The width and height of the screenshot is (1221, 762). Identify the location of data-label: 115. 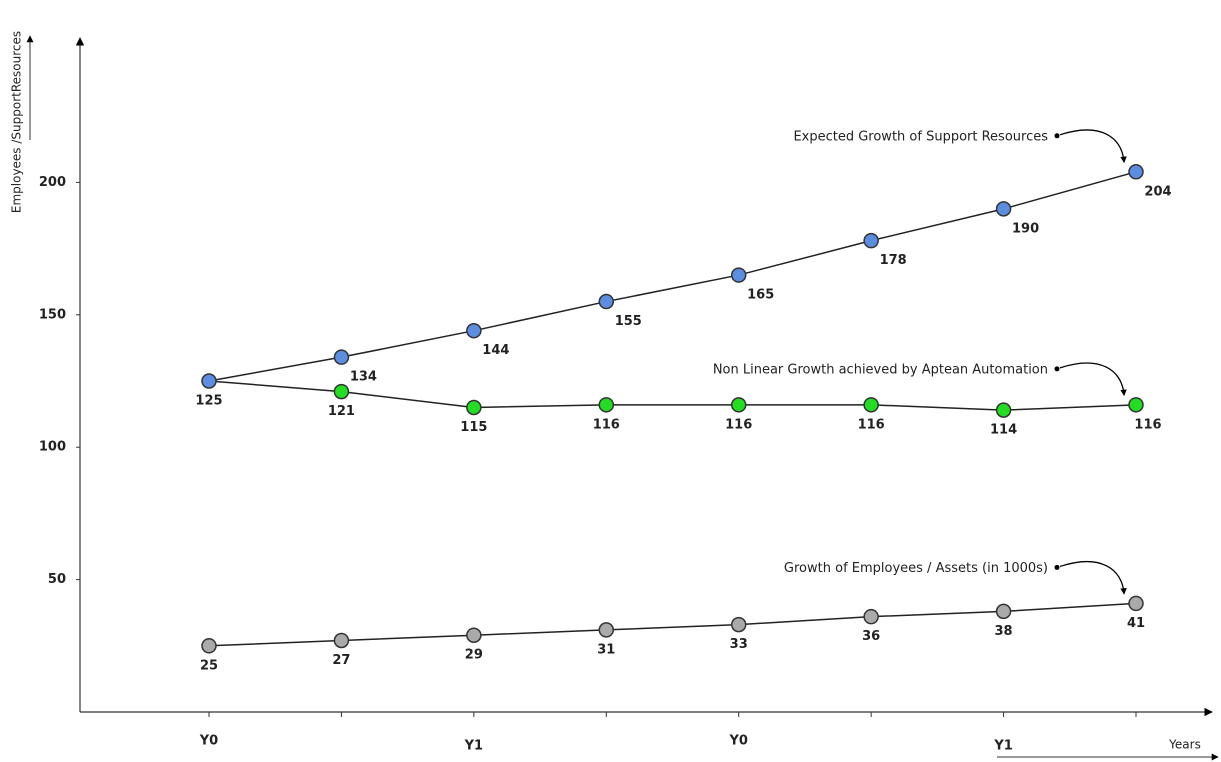
(473, 427).